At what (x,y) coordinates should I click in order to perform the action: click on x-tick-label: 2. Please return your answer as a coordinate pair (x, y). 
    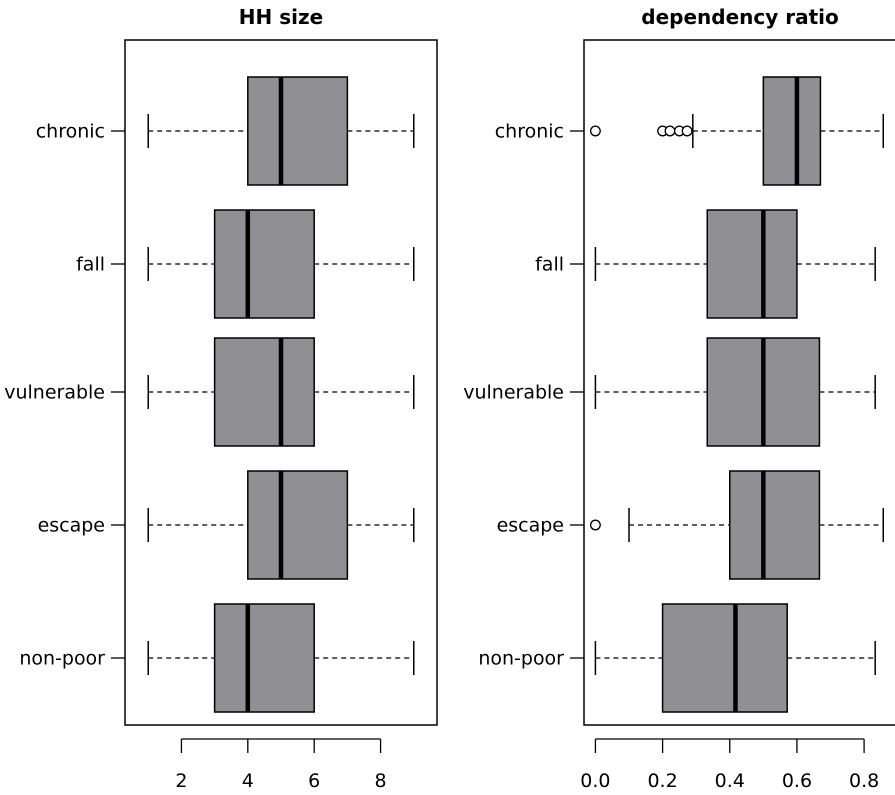
    Looking at the image, I should click on (181, 781).